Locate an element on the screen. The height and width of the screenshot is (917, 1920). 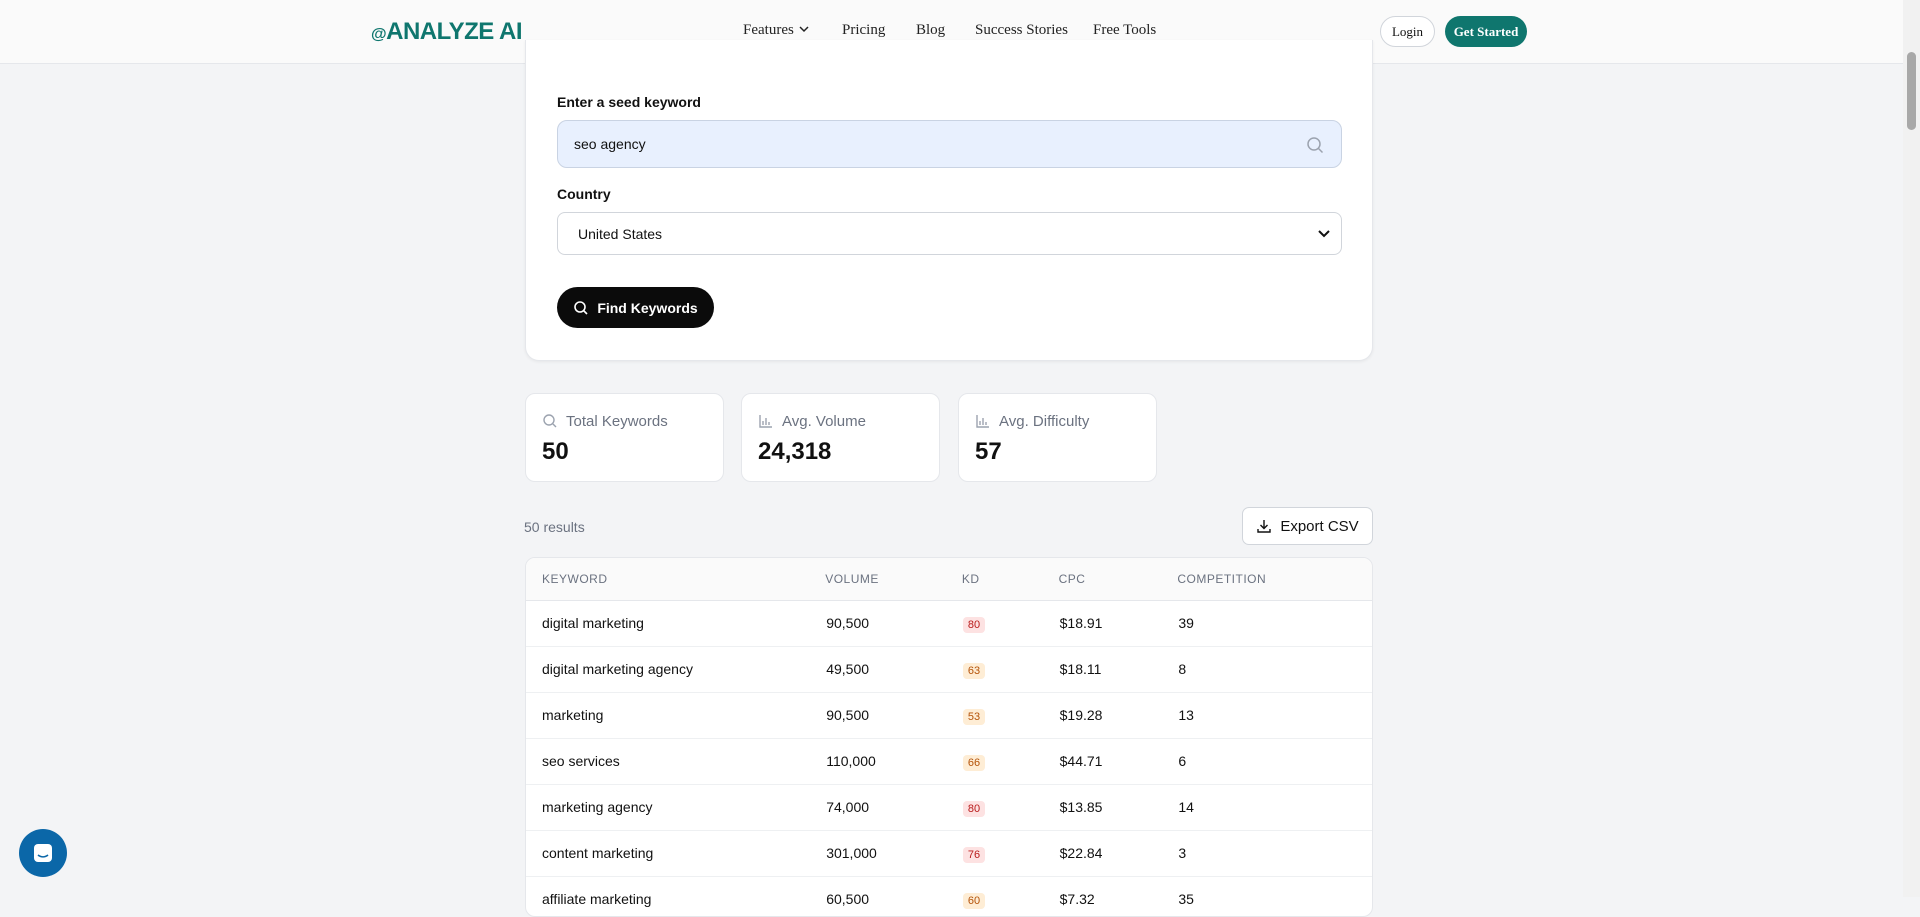
stat-value: 24,318 is located at coordinates (795, 451).